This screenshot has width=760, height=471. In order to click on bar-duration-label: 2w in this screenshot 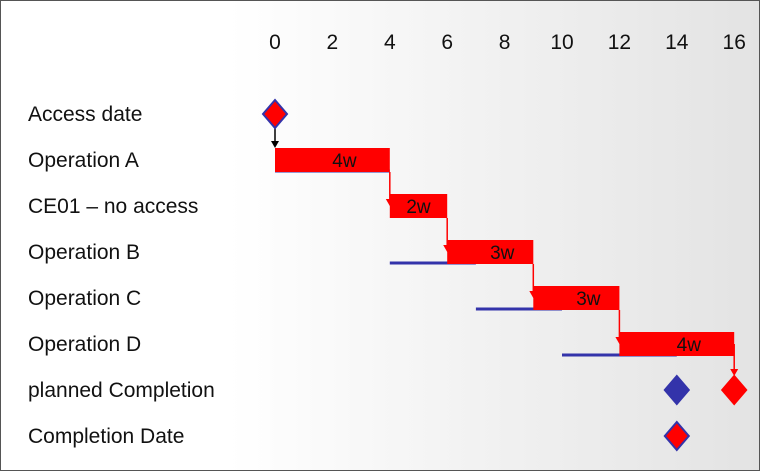, I will do `click(418, 207)`.